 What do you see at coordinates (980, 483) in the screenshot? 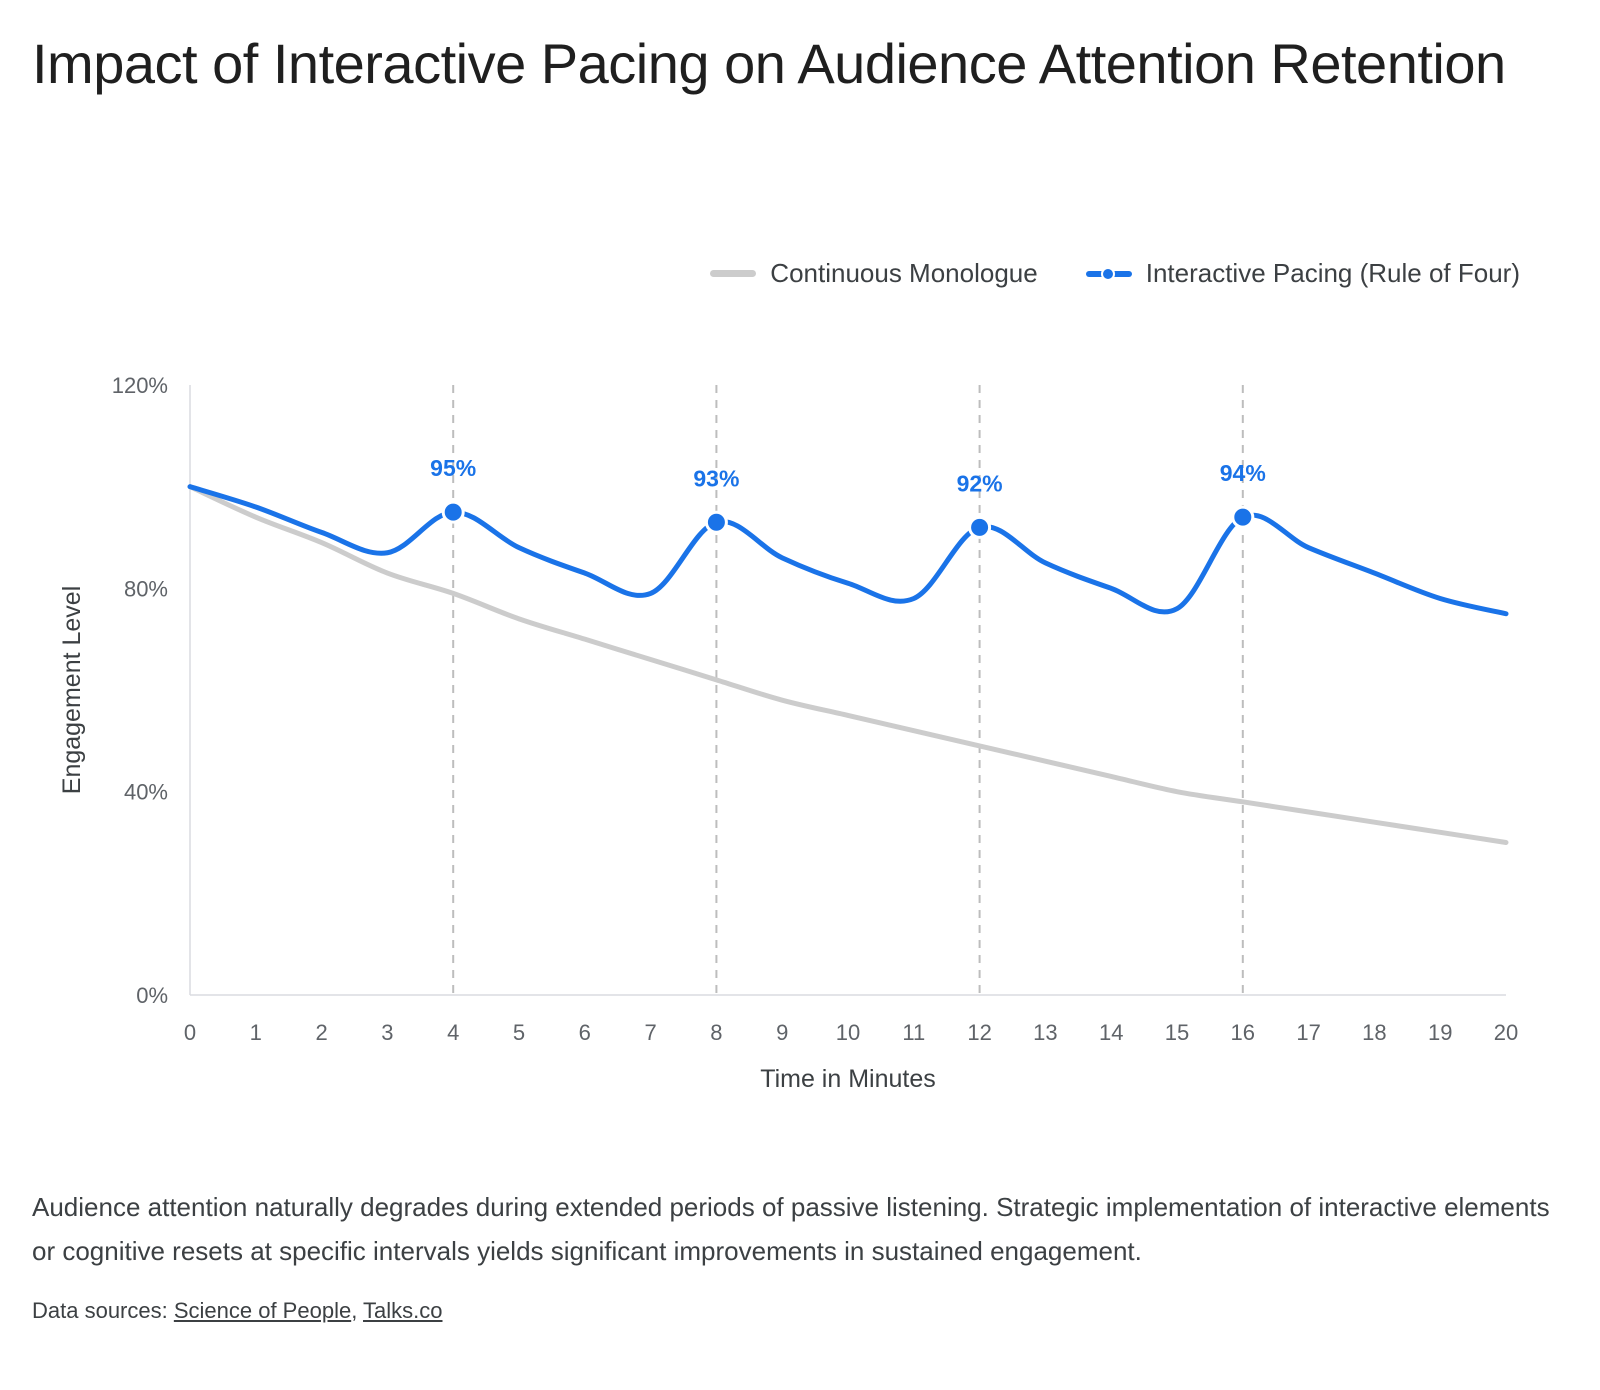
I see `peak-label: 92%` at bounding box center [980, 483].